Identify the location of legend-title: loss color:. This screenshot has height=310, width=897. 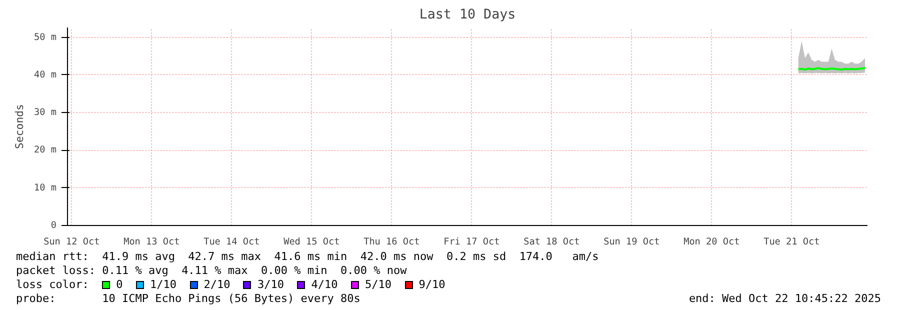
(52, 284).